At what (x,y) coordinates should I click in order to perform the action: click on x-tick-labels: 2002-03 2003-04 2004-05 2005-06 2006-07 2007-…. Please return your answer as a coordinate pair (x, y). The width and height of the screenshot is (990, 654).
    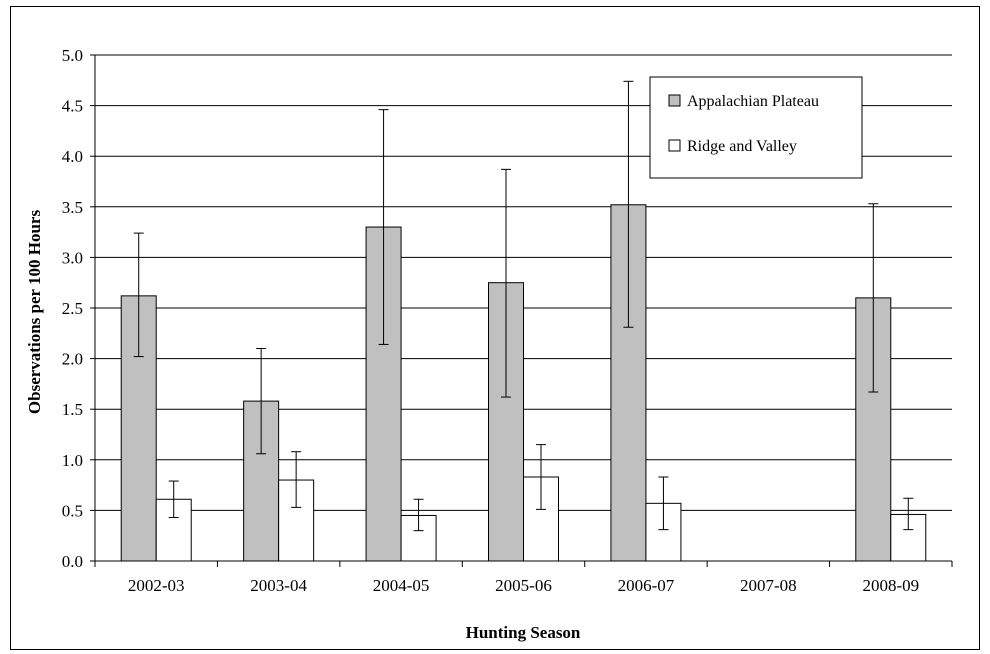
    Looking at the image, I should click on (523, 585).